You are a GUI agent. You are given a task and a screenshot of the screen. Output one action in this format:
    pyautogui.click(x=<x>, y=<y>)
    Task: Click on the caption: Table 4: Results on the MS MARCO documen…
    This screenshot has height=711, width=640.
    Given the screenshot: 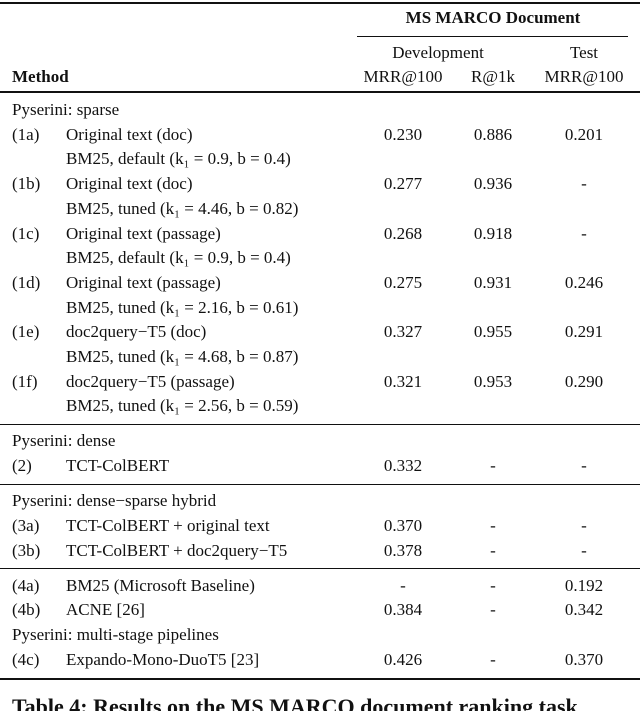 What is the action you would take?
    pyautogui.click(x=295, y=702)
    